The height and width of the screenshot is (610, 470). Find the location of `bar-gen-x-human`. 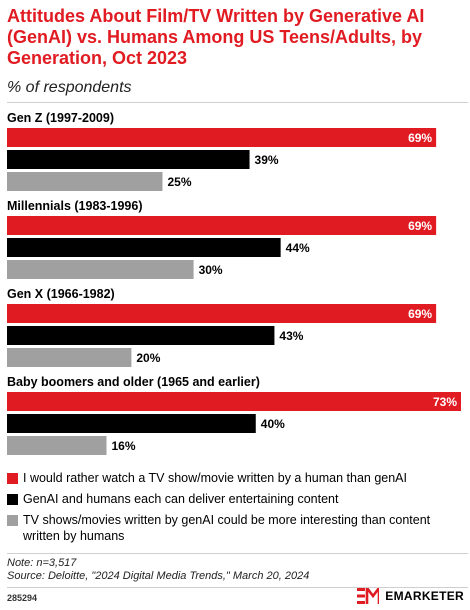

bar-gen-x-human is located at coordinates (222, 313).